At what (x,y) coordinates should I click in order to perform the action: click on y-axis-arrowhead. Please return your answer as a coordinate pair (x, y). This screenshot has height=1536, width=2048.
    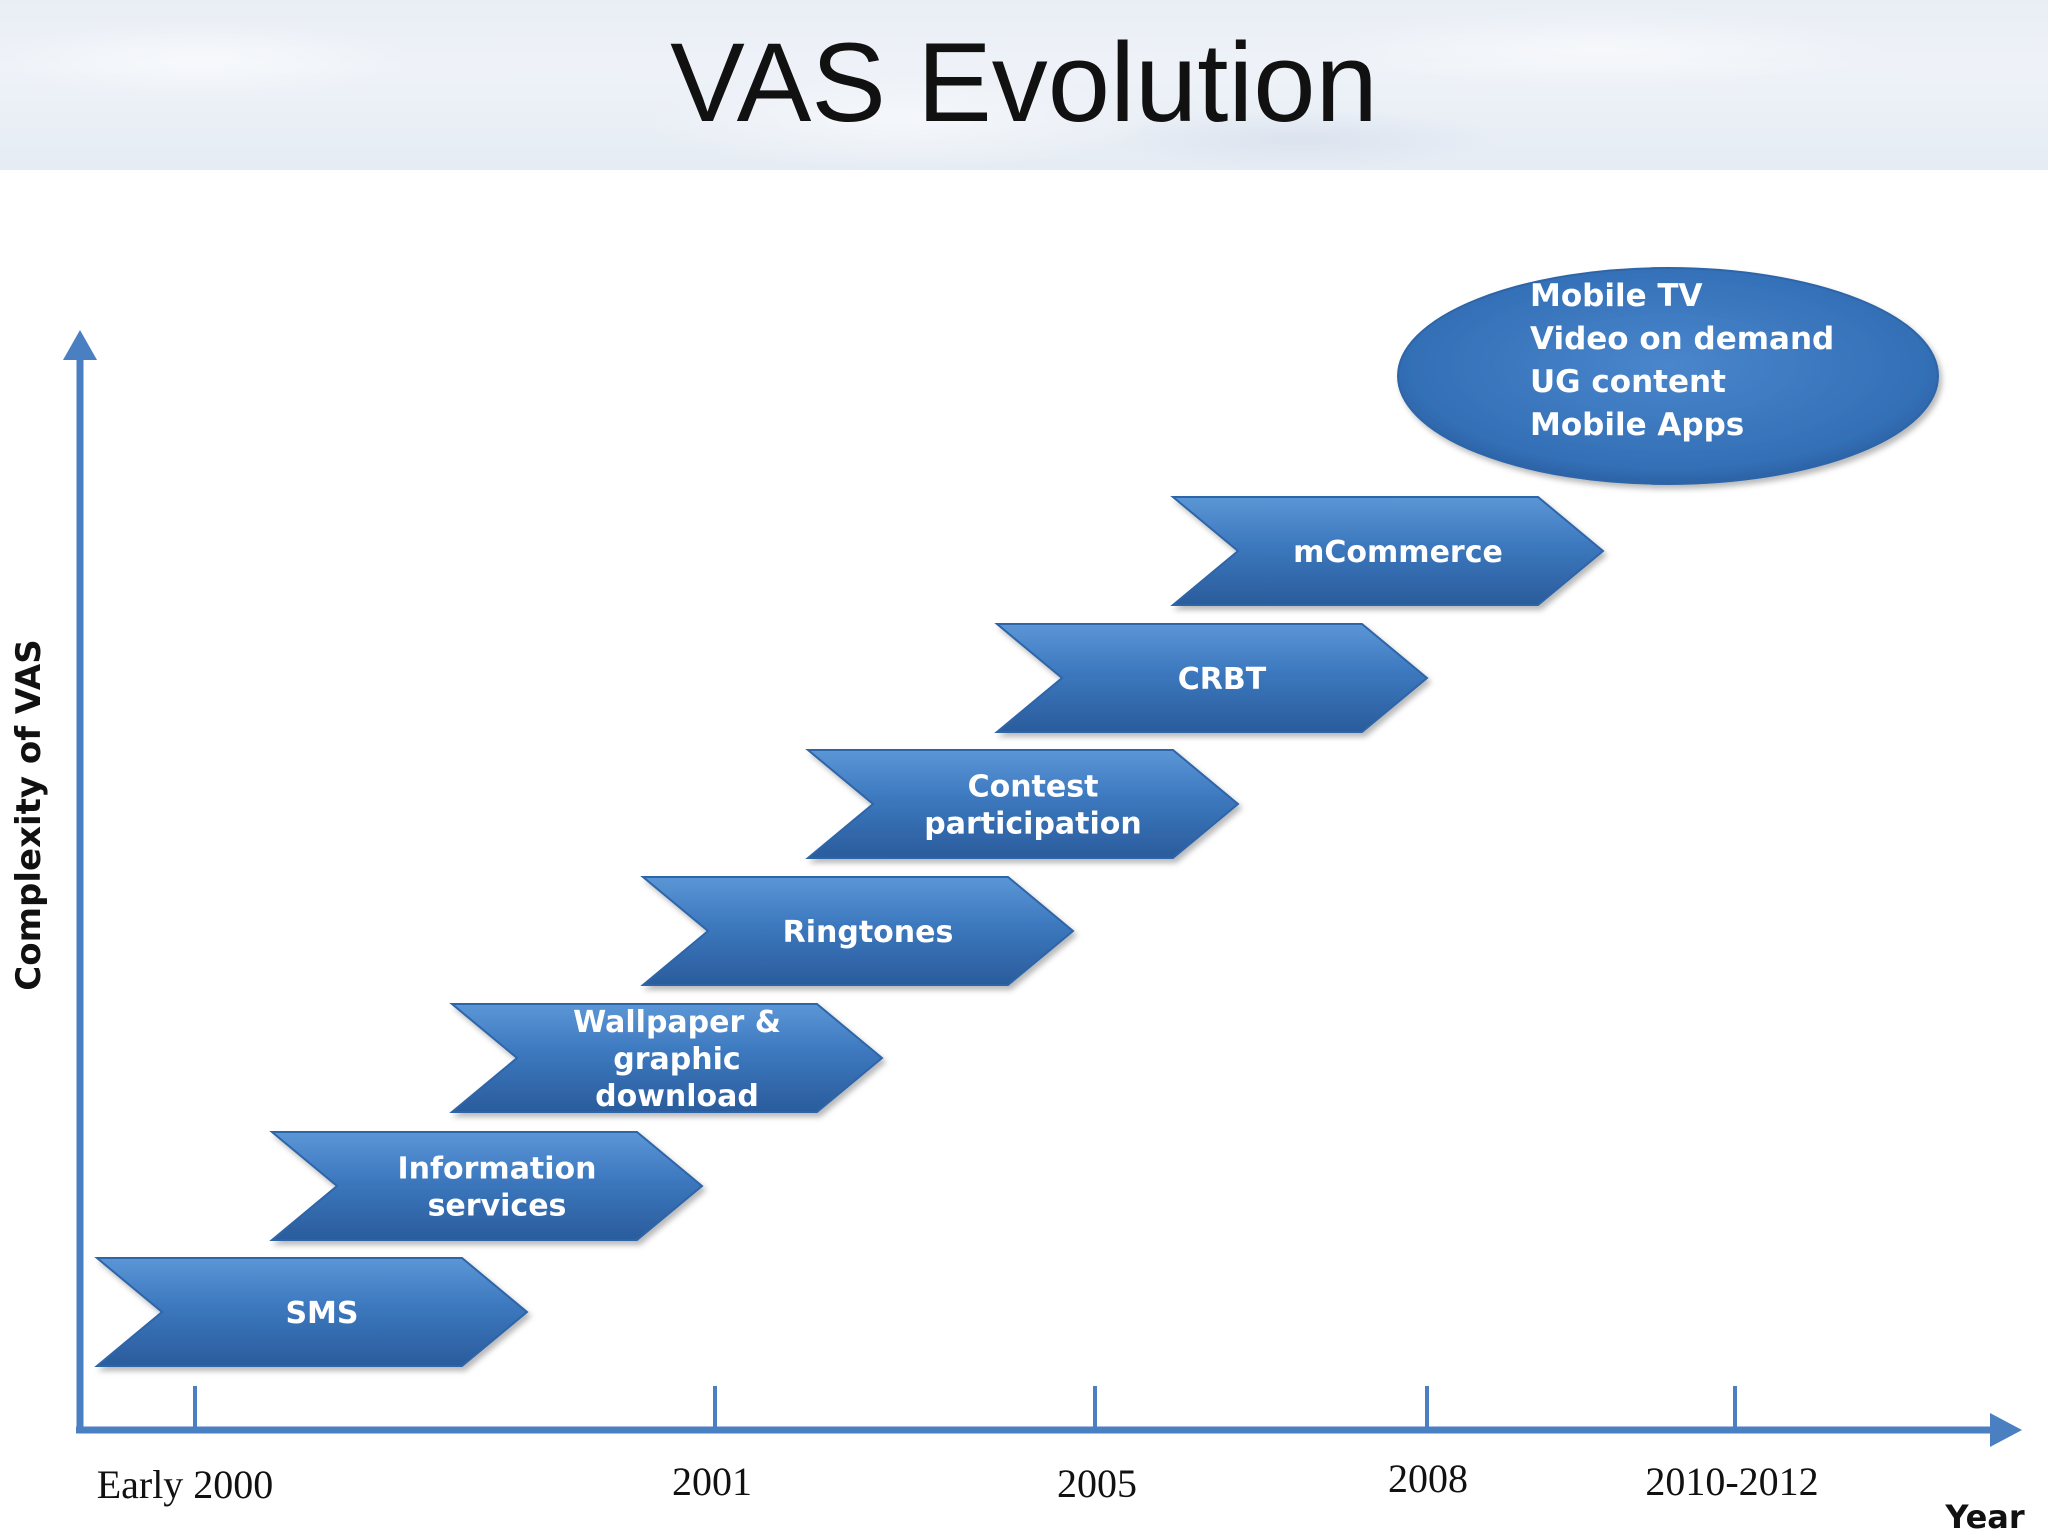
    Looking at the image, I should click on (80, 345).